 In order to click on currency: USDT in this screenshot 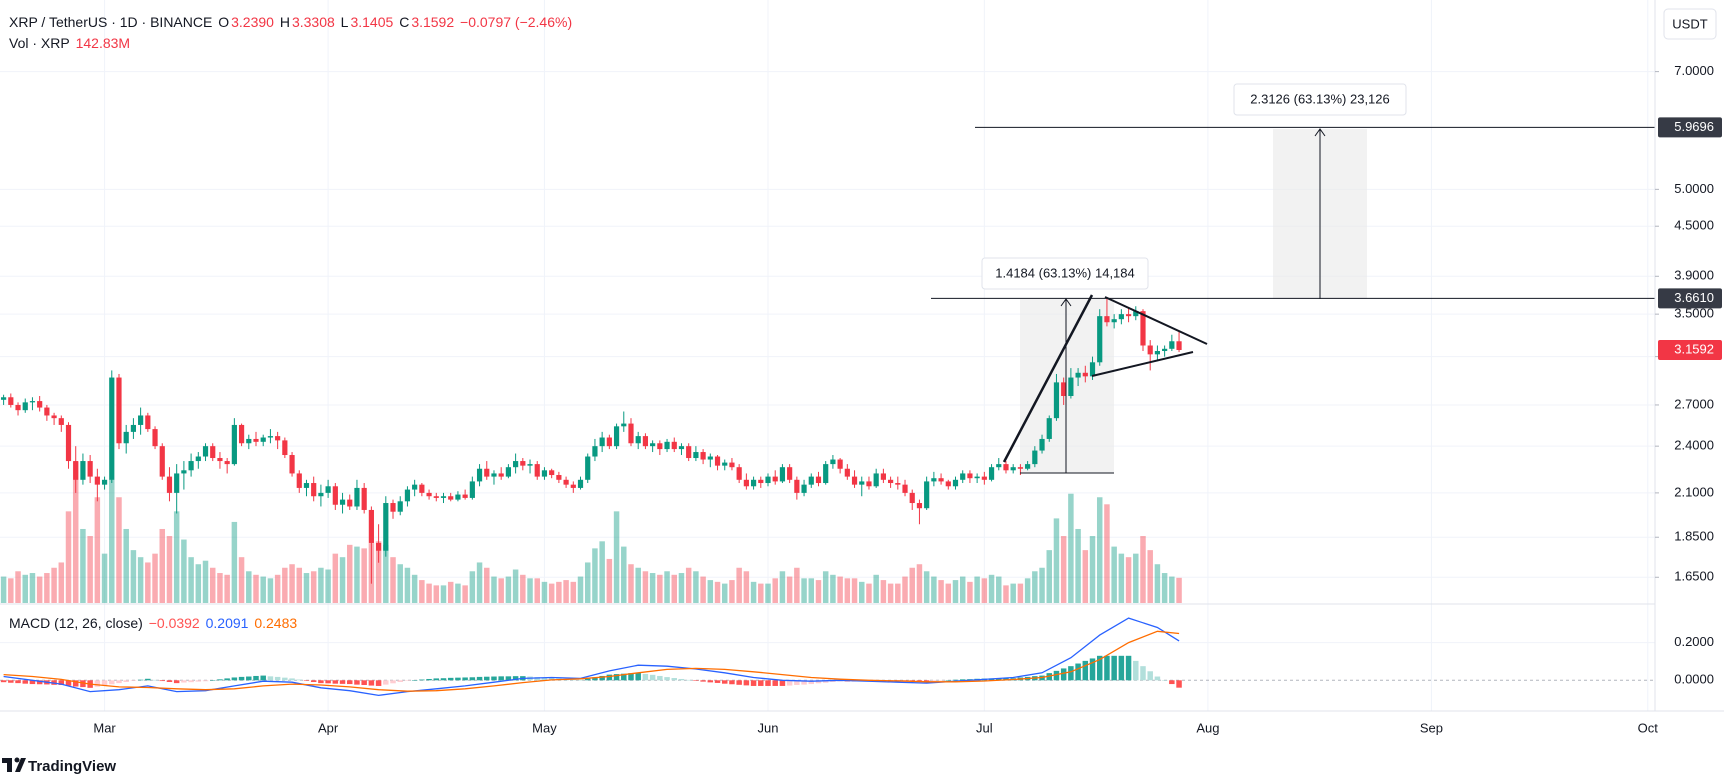, I will do `click(1689, 23)`.